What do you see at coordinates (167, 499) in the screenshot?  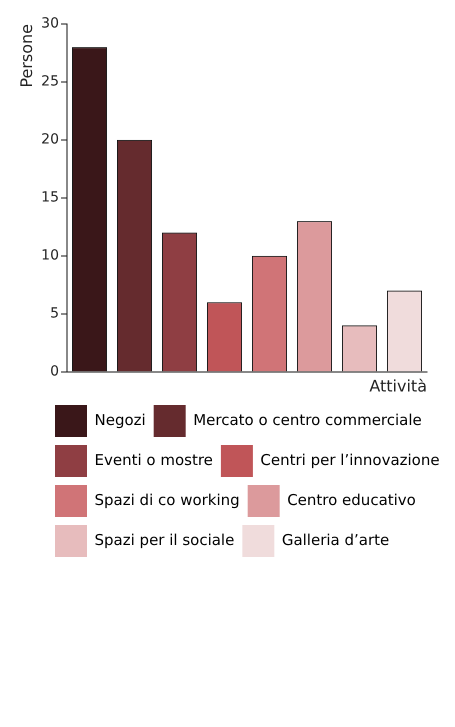 I see `legend-label: Spazi di co working` at bounding box center [167, 499].